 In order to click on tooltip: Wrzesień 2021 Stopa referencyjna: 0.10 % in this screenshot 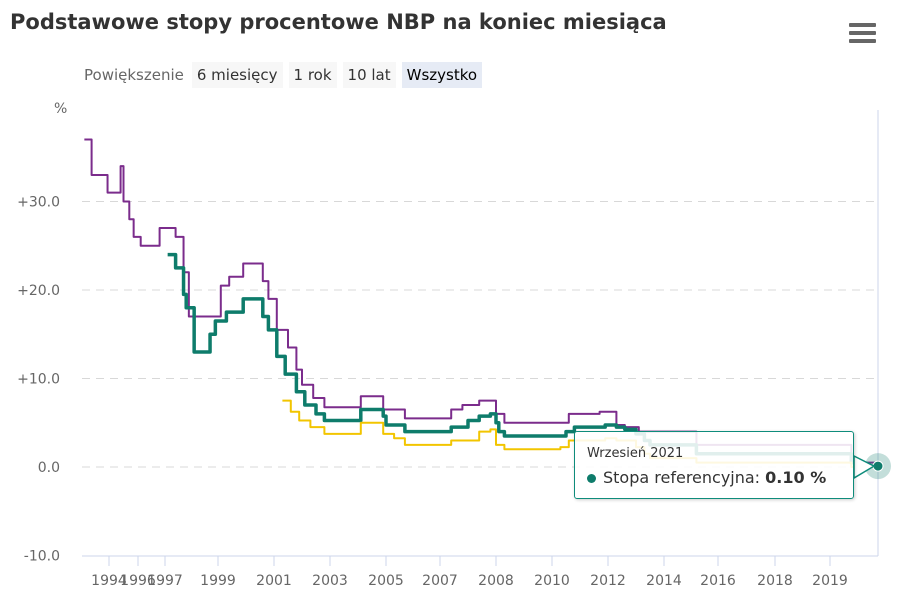, I will do `click(714, 465)`.